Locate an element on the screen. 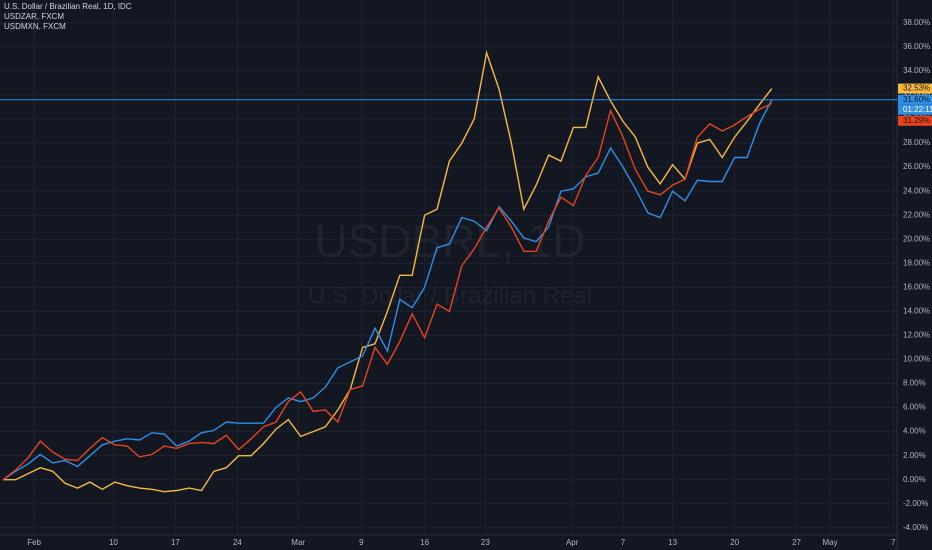 The image size is (932, 550). y-tick-label: 2.00% is located at coordinates (914, 455).